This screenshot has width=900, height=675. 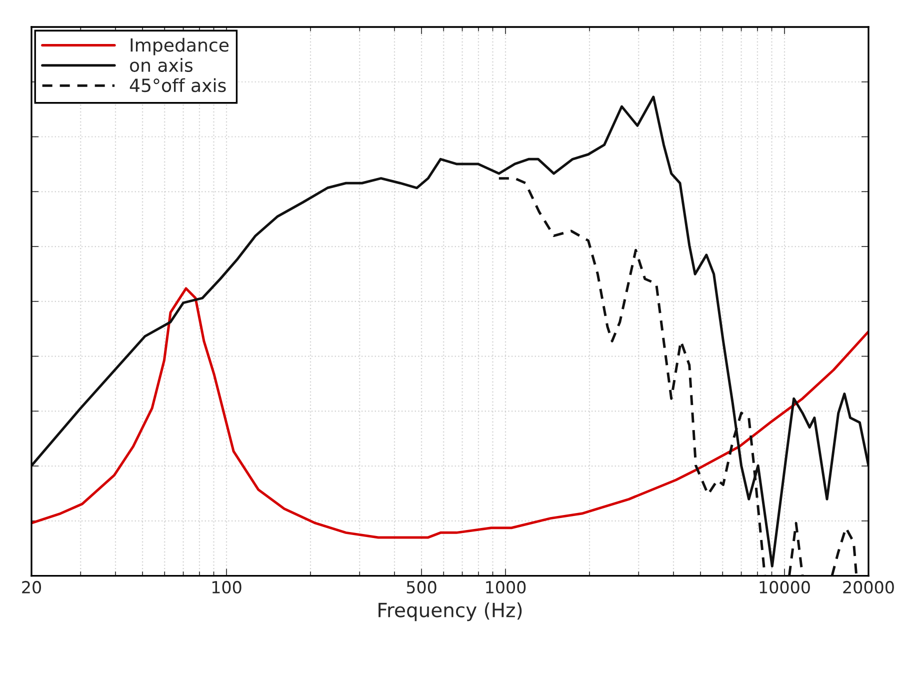 What do you see at coordinates (161, 65) in the screenshot?
I see `legend-label: on axis` at bounding box center [161, 65].